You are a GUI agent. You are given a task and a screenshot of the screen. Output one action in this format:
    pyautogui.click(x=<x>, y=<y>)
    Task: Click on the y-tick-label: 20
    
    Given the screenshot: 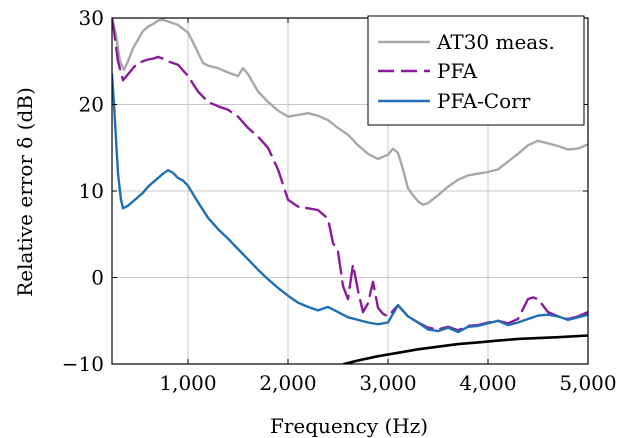 What is the action you would take?
    pyautogui.click(x=91, y=105)
    